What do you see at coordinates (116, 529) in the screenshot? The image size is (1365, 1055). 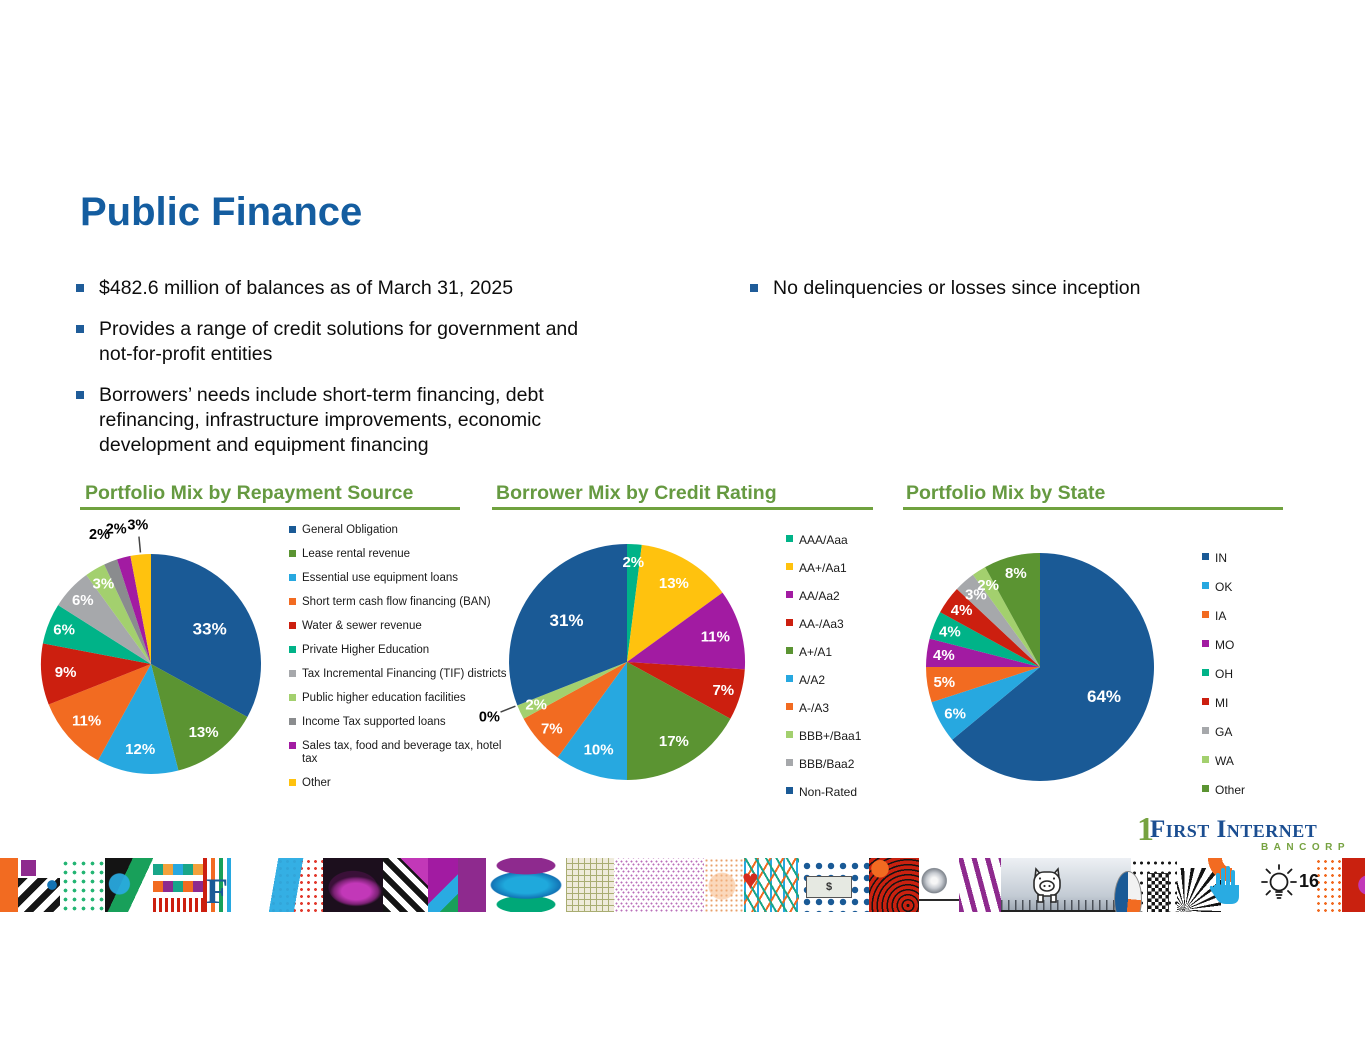 I see `pie-slice-label: 2%` at bounding box center [116, 529].